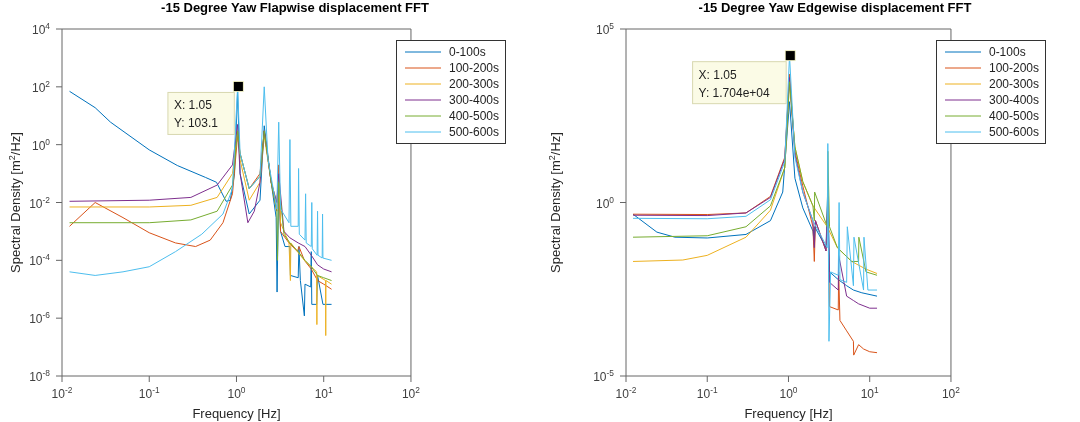 The image size is (1080, 422). What do you see at coordinates (295, 8) in the screenshot?
I see `chart-title: -15 Degree Yaw Flapwise displacement FFT` at bounding box center [295, 8].